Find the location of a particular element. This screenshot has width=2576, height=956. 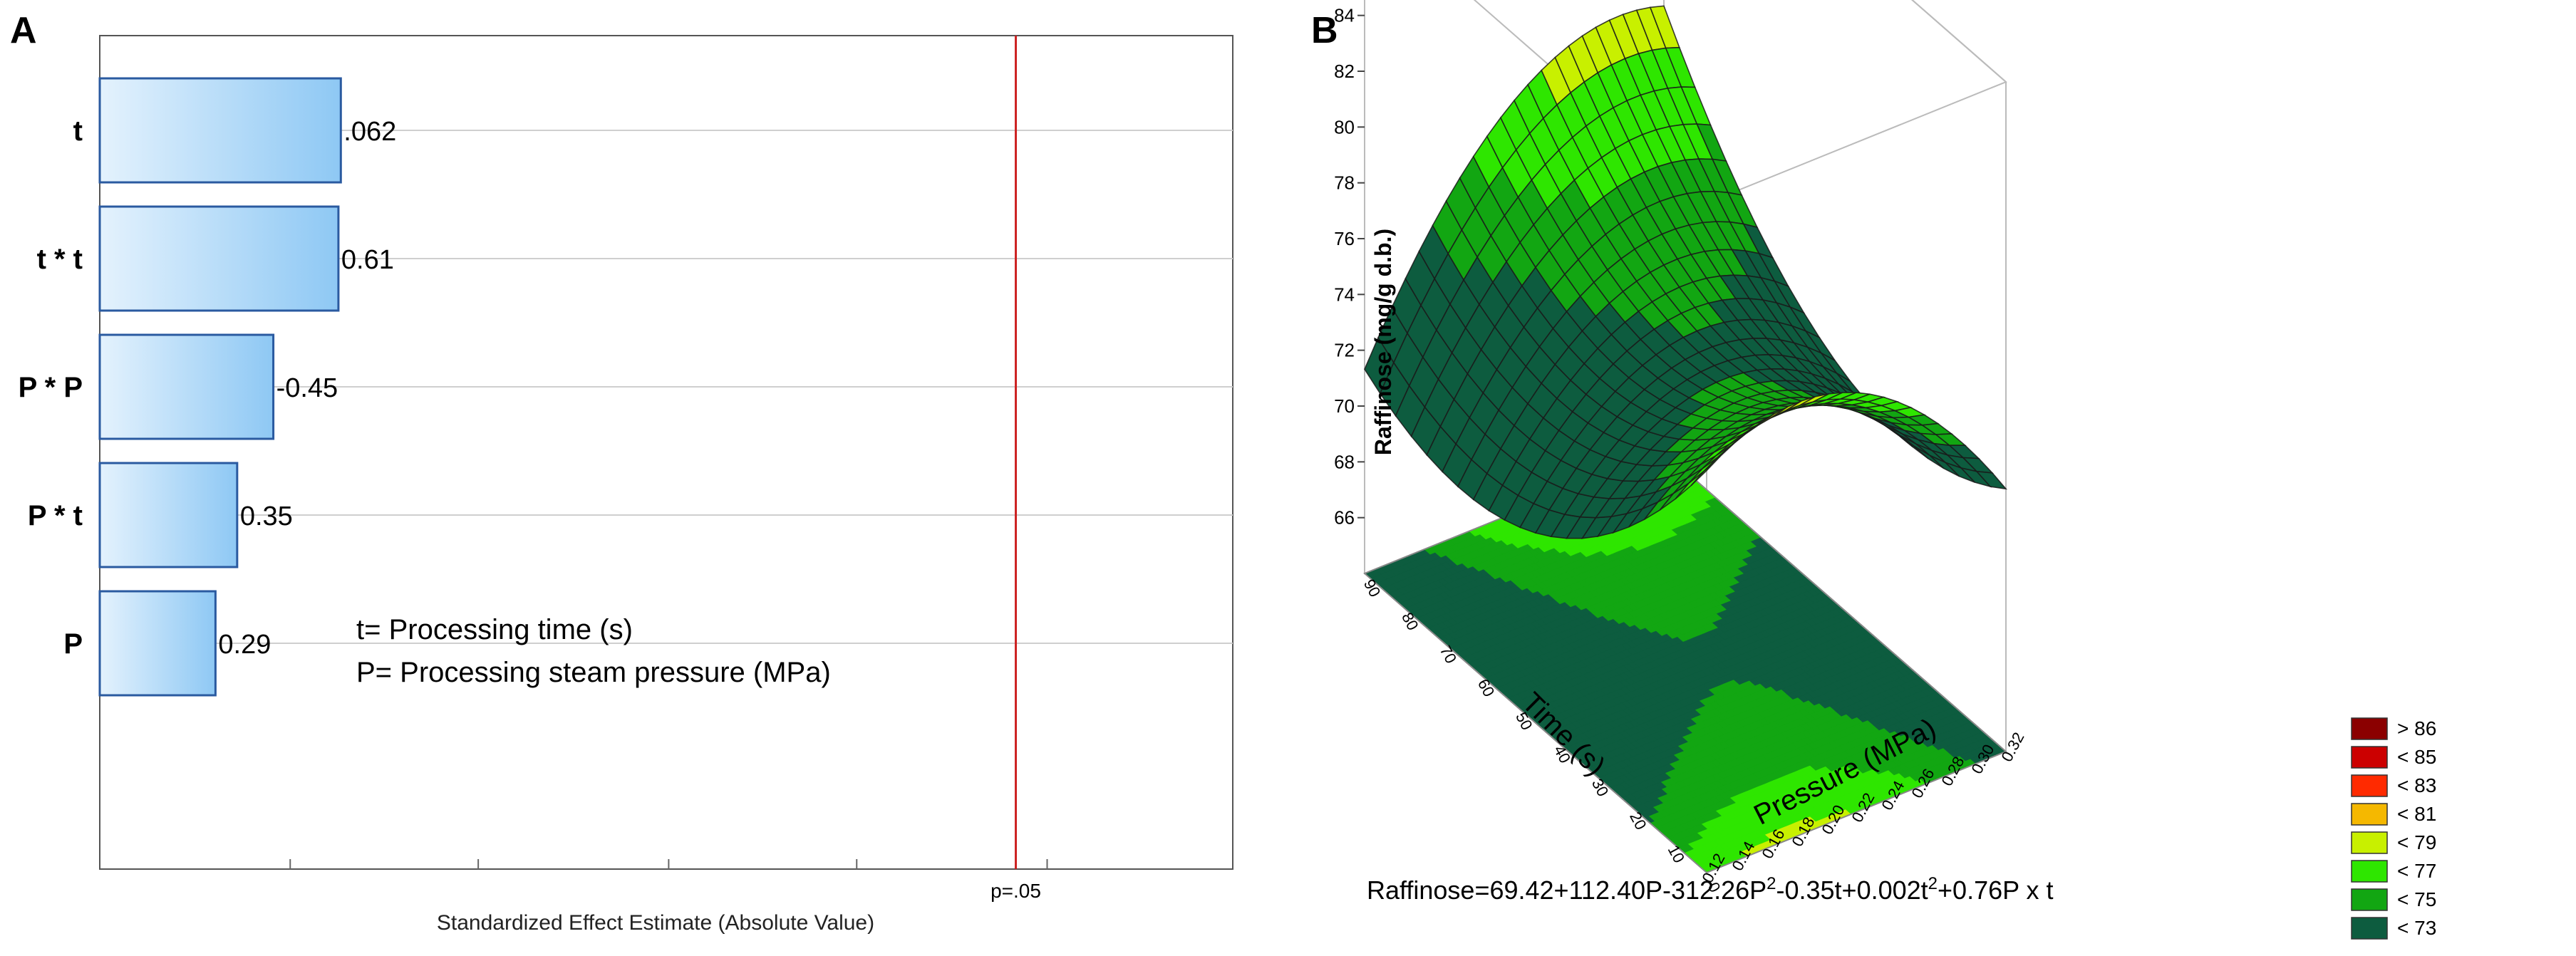

reference-line-label: p=.05 is located at coordinates (1016, 891).